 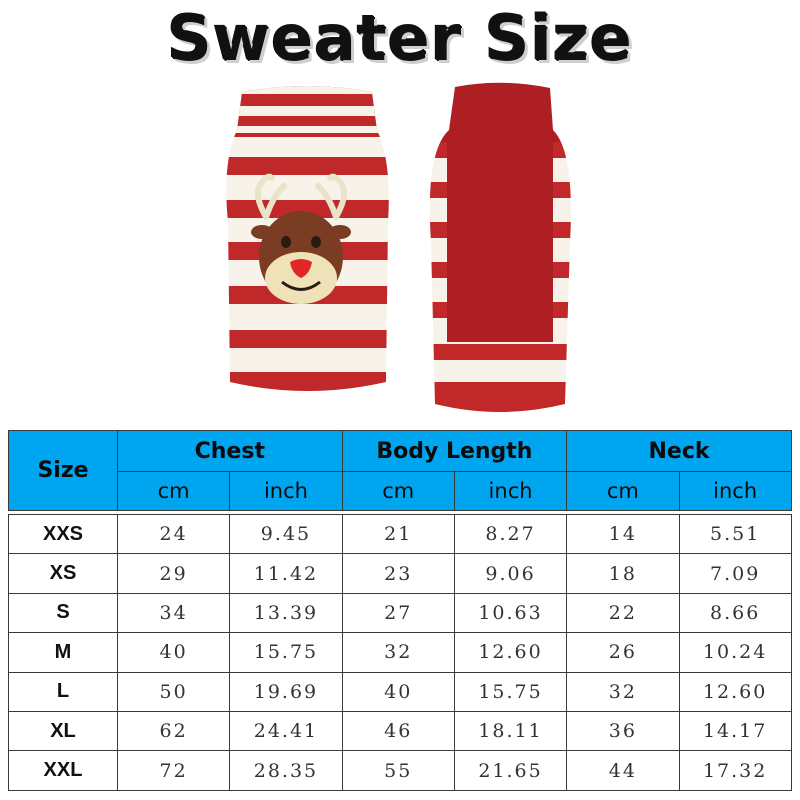 I want to click on measurement-cell: 11.42, so click(x=286, y=573).